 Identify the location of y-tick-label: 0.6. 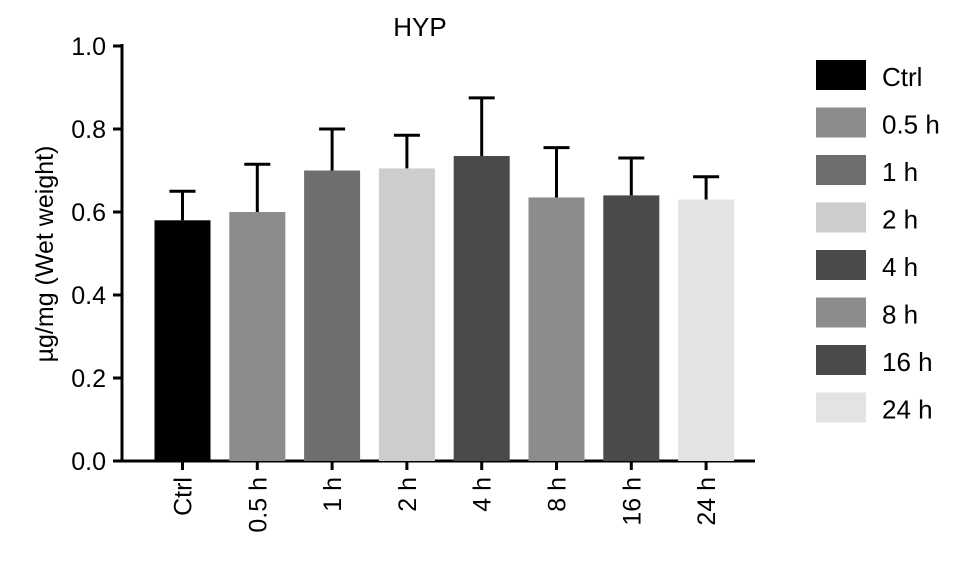
(88, 213).